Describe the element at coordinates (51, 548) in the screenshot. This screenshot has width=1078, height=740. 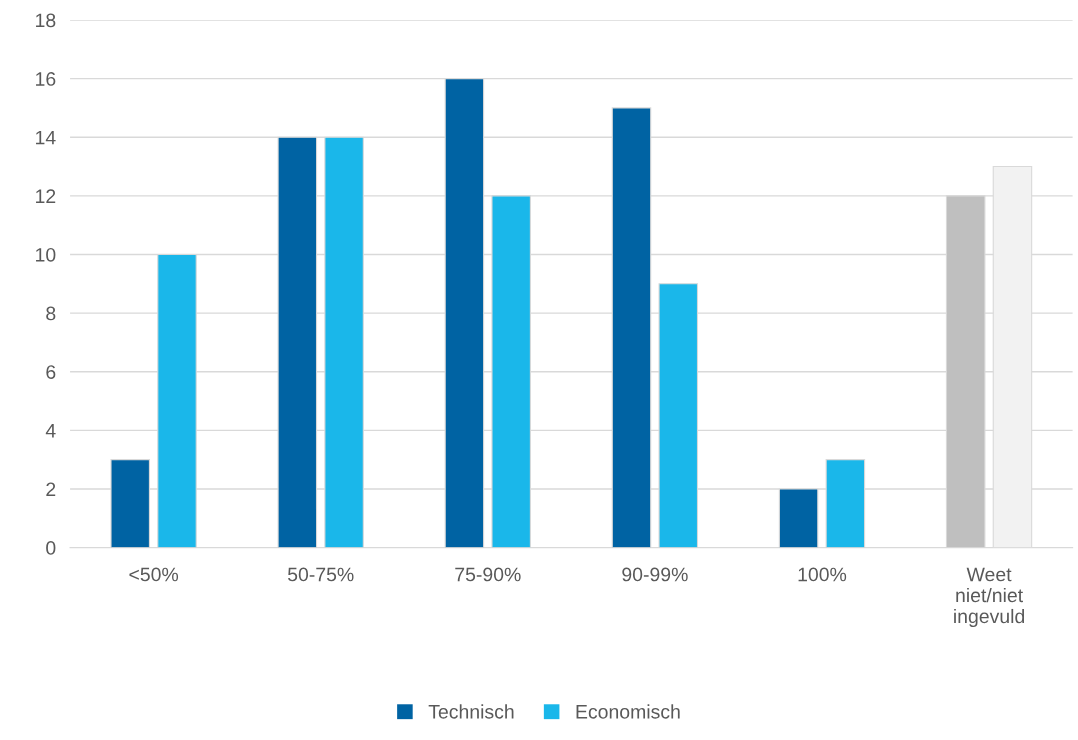
I see `y-tick-label: 0` at that location.